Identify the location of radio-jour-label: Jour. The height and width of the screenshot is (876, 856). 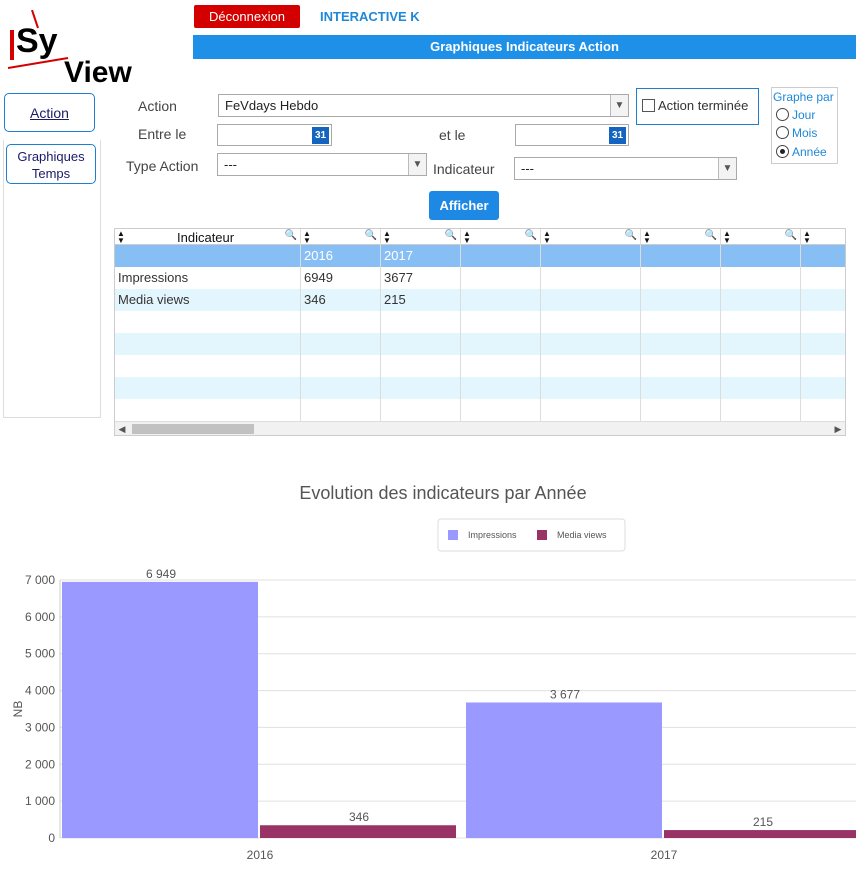
(804, 115).